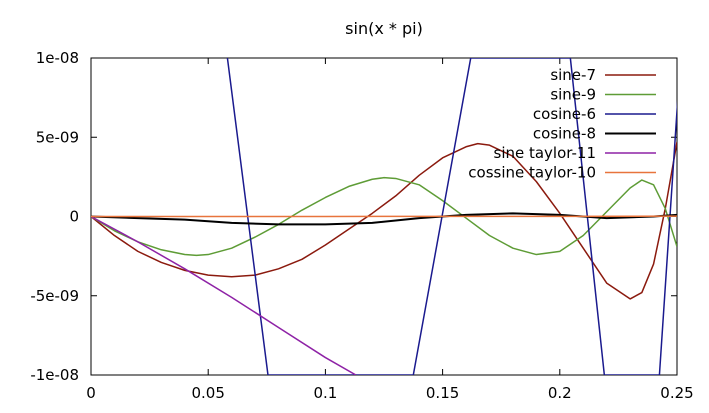 The image size is (709, 413). Describe the element at coordinates (573, 95) in the screenshot. I see `legend-label: sine-9` at that location.